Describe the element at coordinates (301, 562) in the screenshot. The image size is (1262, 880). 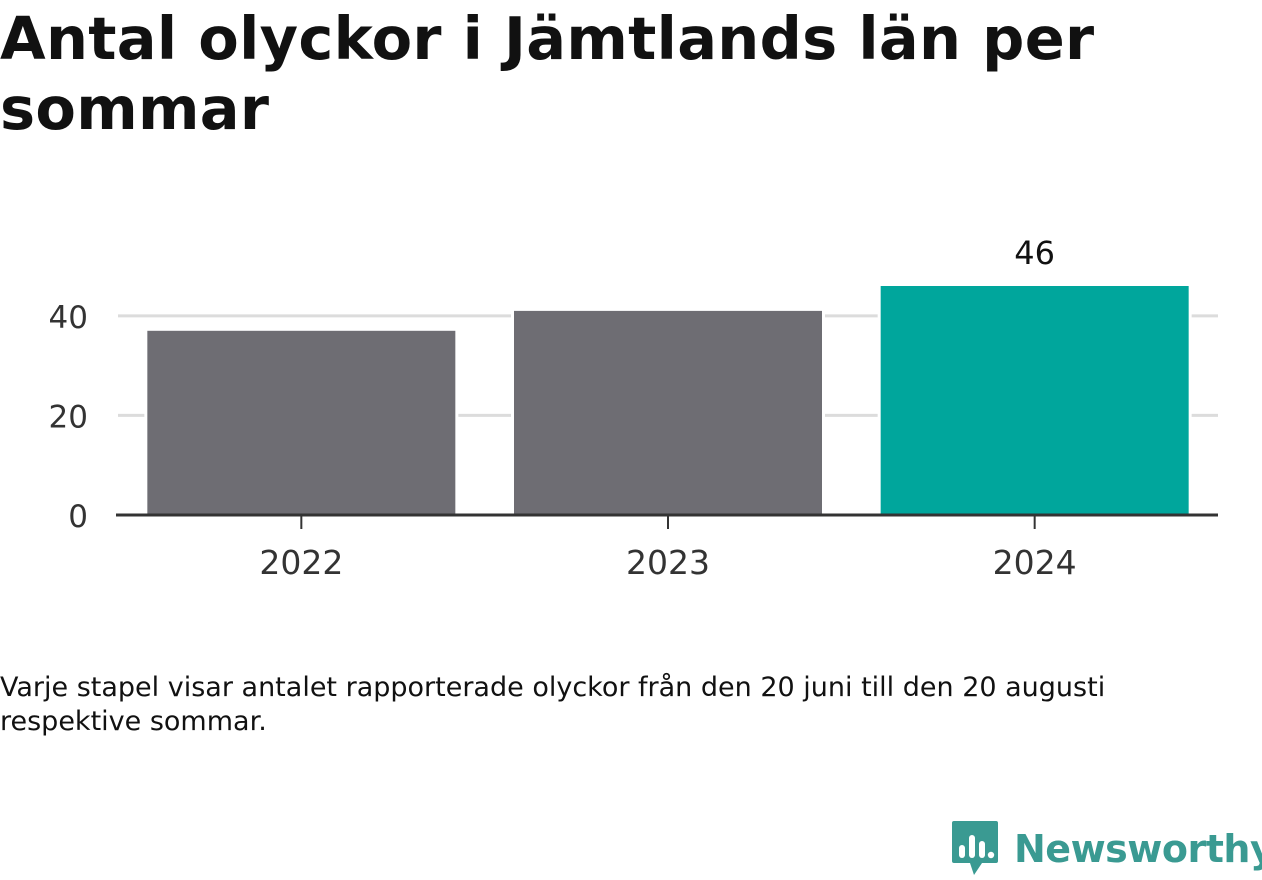
I see `x-tick-label: 2022` at that location.